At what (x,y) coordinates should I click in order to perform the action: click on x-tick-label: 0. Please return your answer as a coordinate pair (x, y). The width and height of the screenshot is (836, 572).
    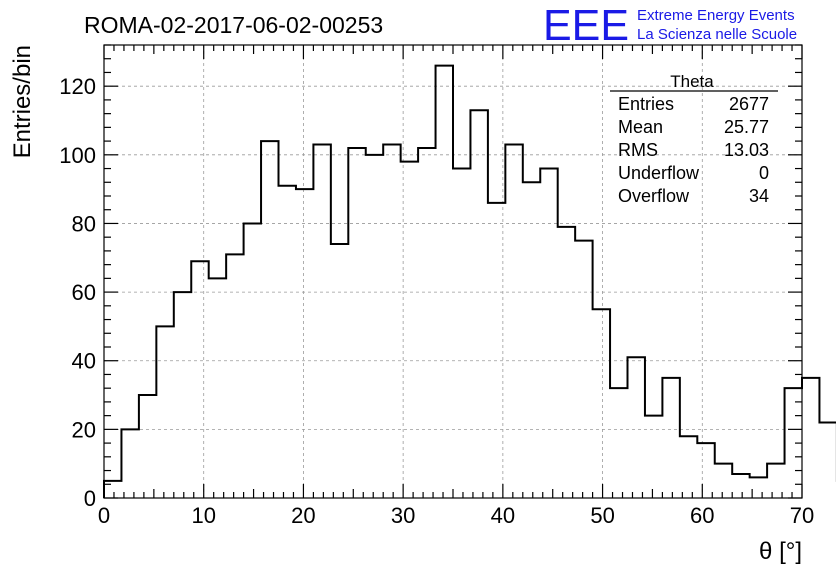
    Looking at the image, I should click on (104, 515).